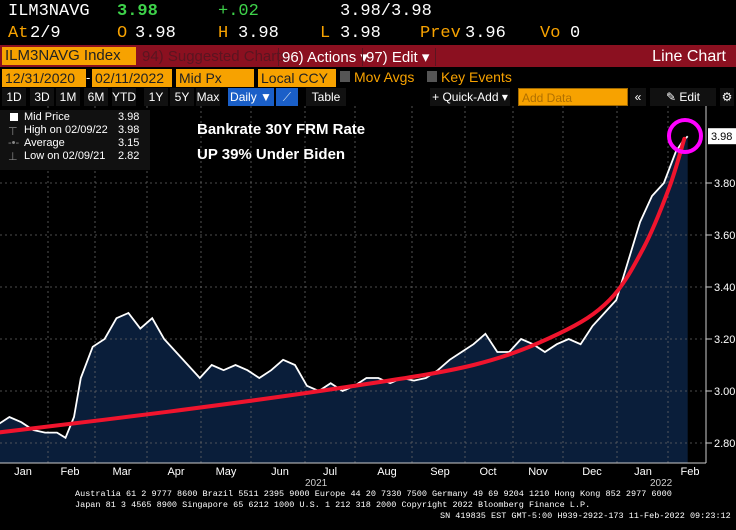  Describe the element at coordinates (226, 472) in the screenshot. I see `x-month-label: May` at that location.